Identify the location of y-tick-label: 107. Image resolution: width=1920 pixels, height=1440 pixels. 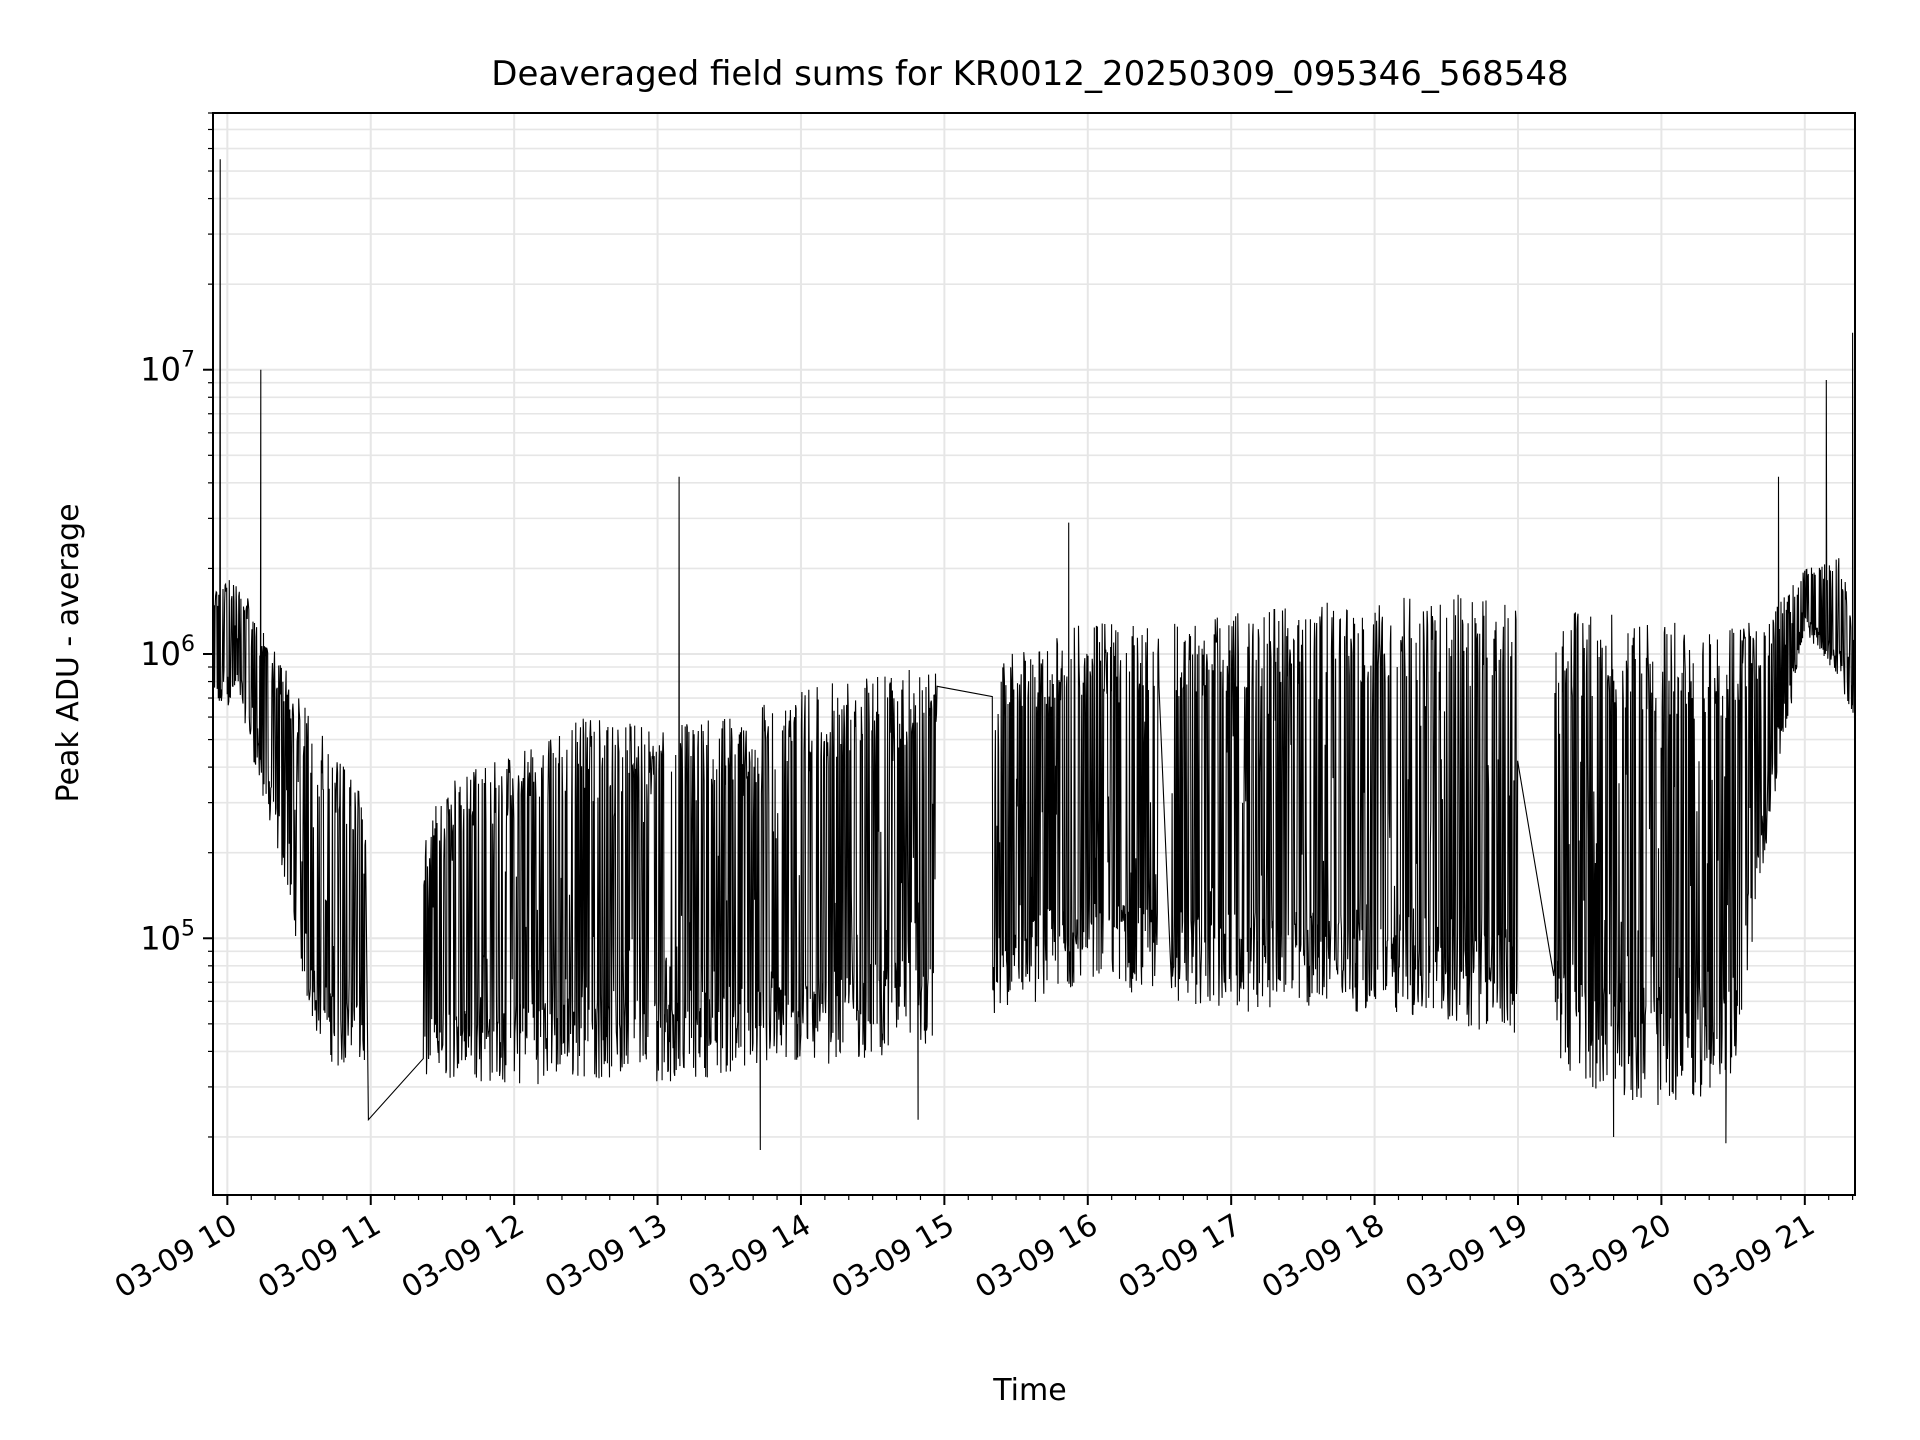
(167, 368).